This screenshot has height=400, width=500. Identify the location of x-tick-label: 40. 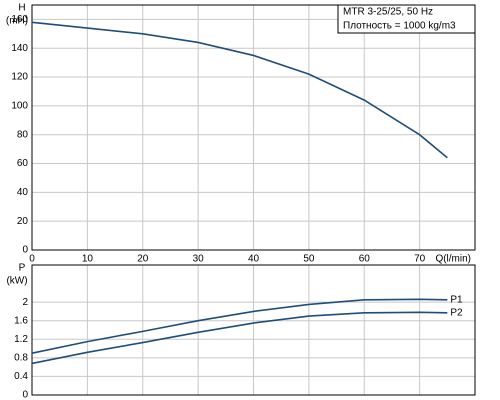
(254, 259).